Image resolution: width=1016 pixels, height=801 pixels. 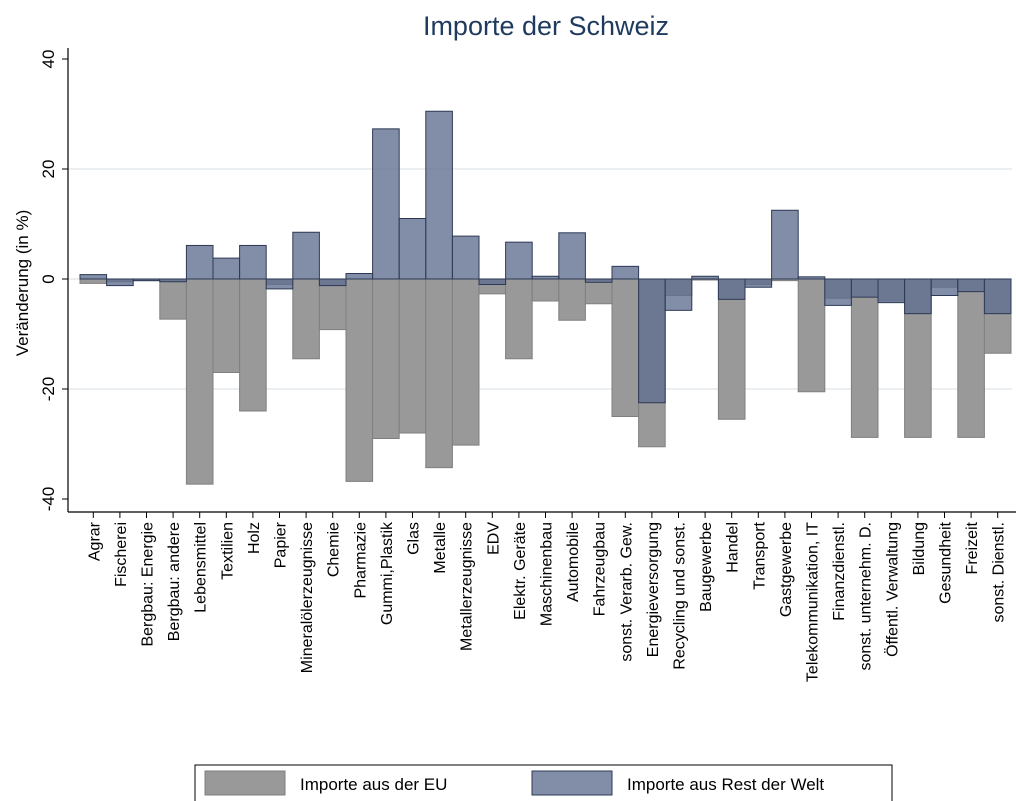 What do you see at coordinates (414, 538) in the screenshot?
I see `x-tick-label: Glas` at bounding box center [414, 538].